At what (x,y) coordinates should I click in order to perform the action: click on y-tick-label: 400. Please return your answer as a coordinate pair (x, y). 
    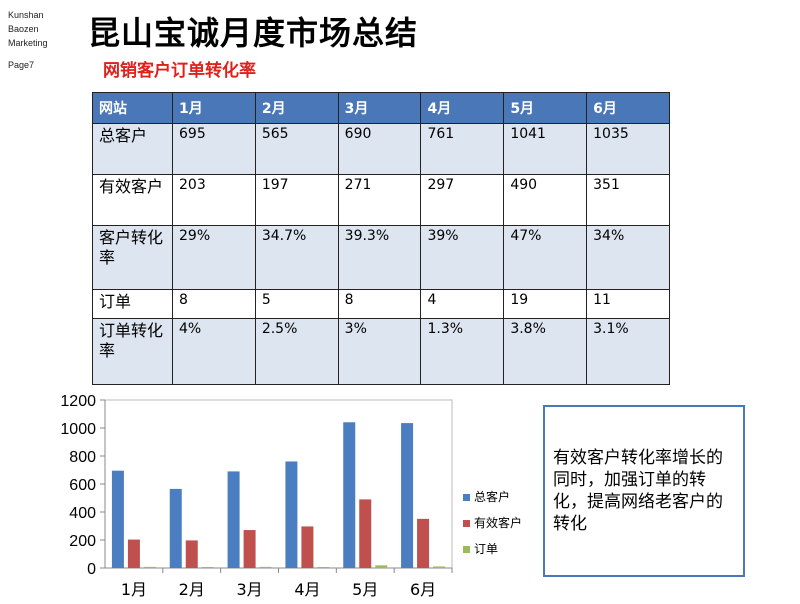
    Looking at the image, I should click on (82, 513).